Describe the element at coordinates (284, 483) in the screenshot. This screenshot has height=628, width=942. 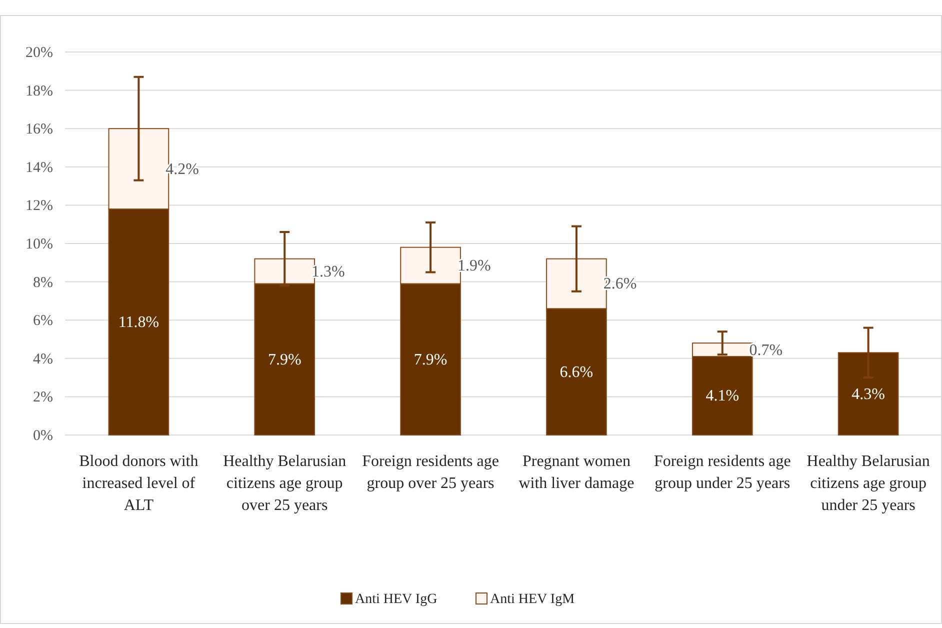
I see `x-tick-label: Healthy Belarusian citizens age group over 25 years` at that location.